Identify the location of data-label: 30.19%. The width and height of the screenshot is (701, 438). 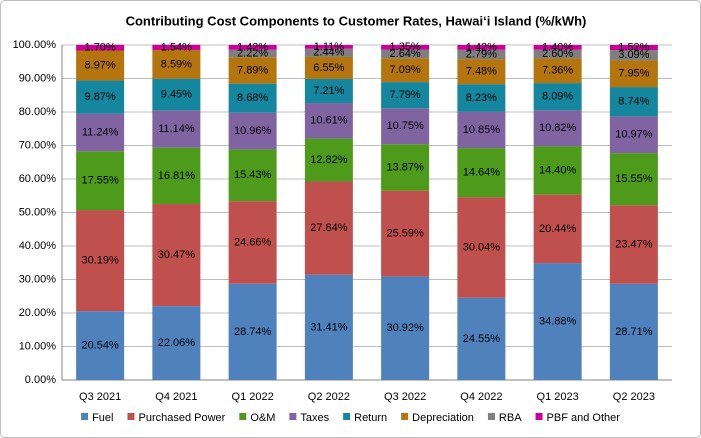
(100, 261).